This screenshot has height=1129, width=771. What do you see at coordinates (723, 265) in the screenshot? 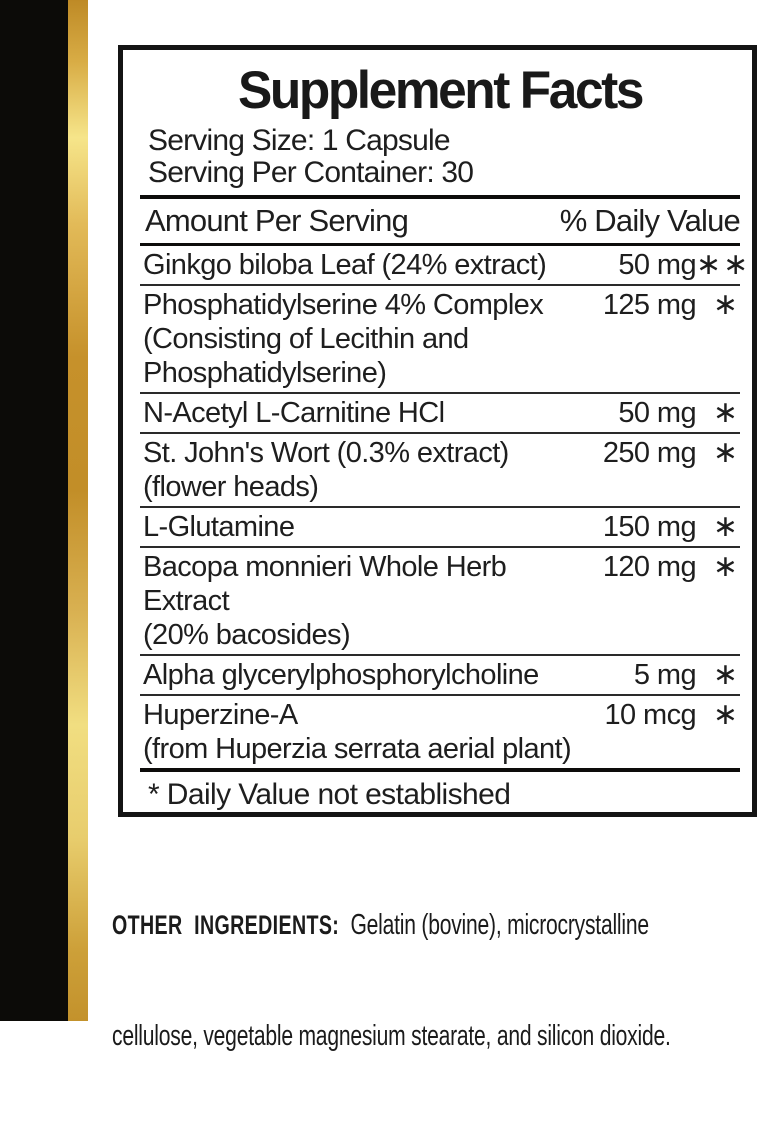
I see `ingredient-daily-value: ∗∗` at bounding box center [723, 265].